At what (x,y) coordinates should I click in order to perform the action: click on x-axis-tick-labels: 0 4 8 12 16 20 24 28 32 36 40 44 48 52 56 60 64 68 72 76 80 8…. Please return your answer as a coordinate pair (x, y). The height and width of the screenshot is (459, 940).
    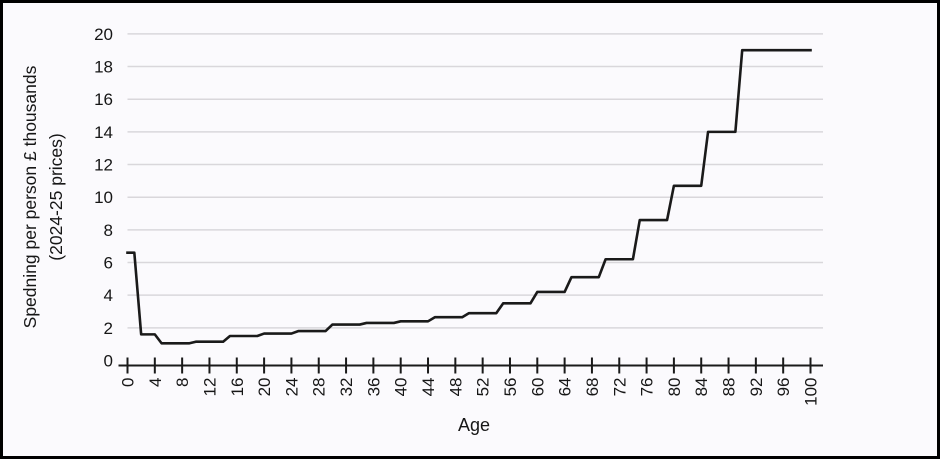
    Looking at the image, I should click on (470, 392).